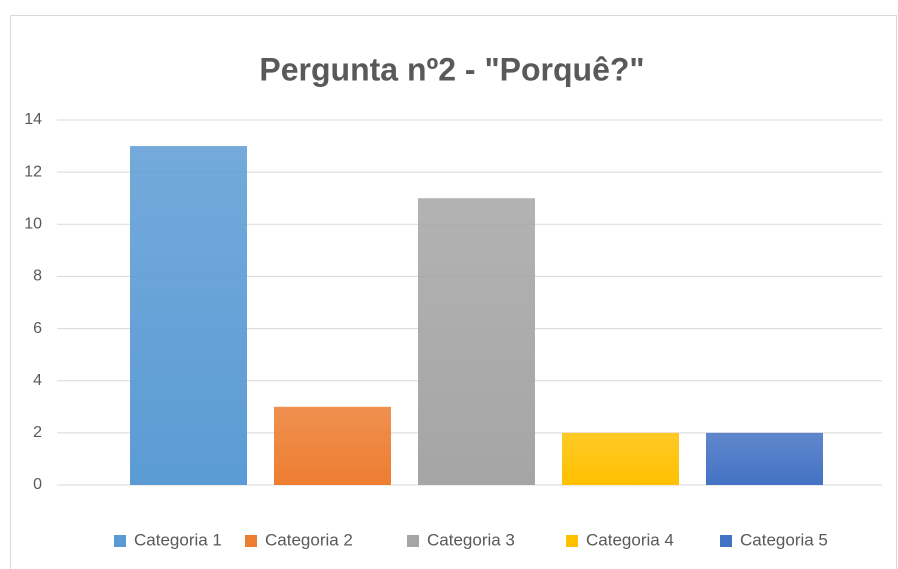 The height and width of the screenshot is (569, 898). Describe the element at coordinates (784, 539) in the screenshot. I see `legend-label: Categoria 5` at that location.